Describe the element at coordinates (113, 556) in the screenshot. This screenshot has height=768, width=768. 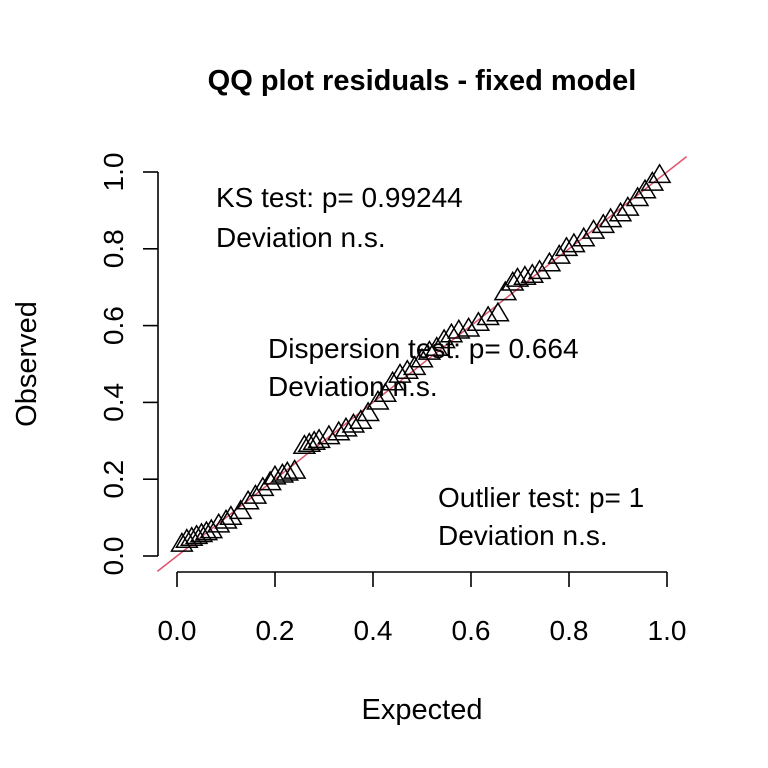
I see `y-tick-label: 0.0` at that location.